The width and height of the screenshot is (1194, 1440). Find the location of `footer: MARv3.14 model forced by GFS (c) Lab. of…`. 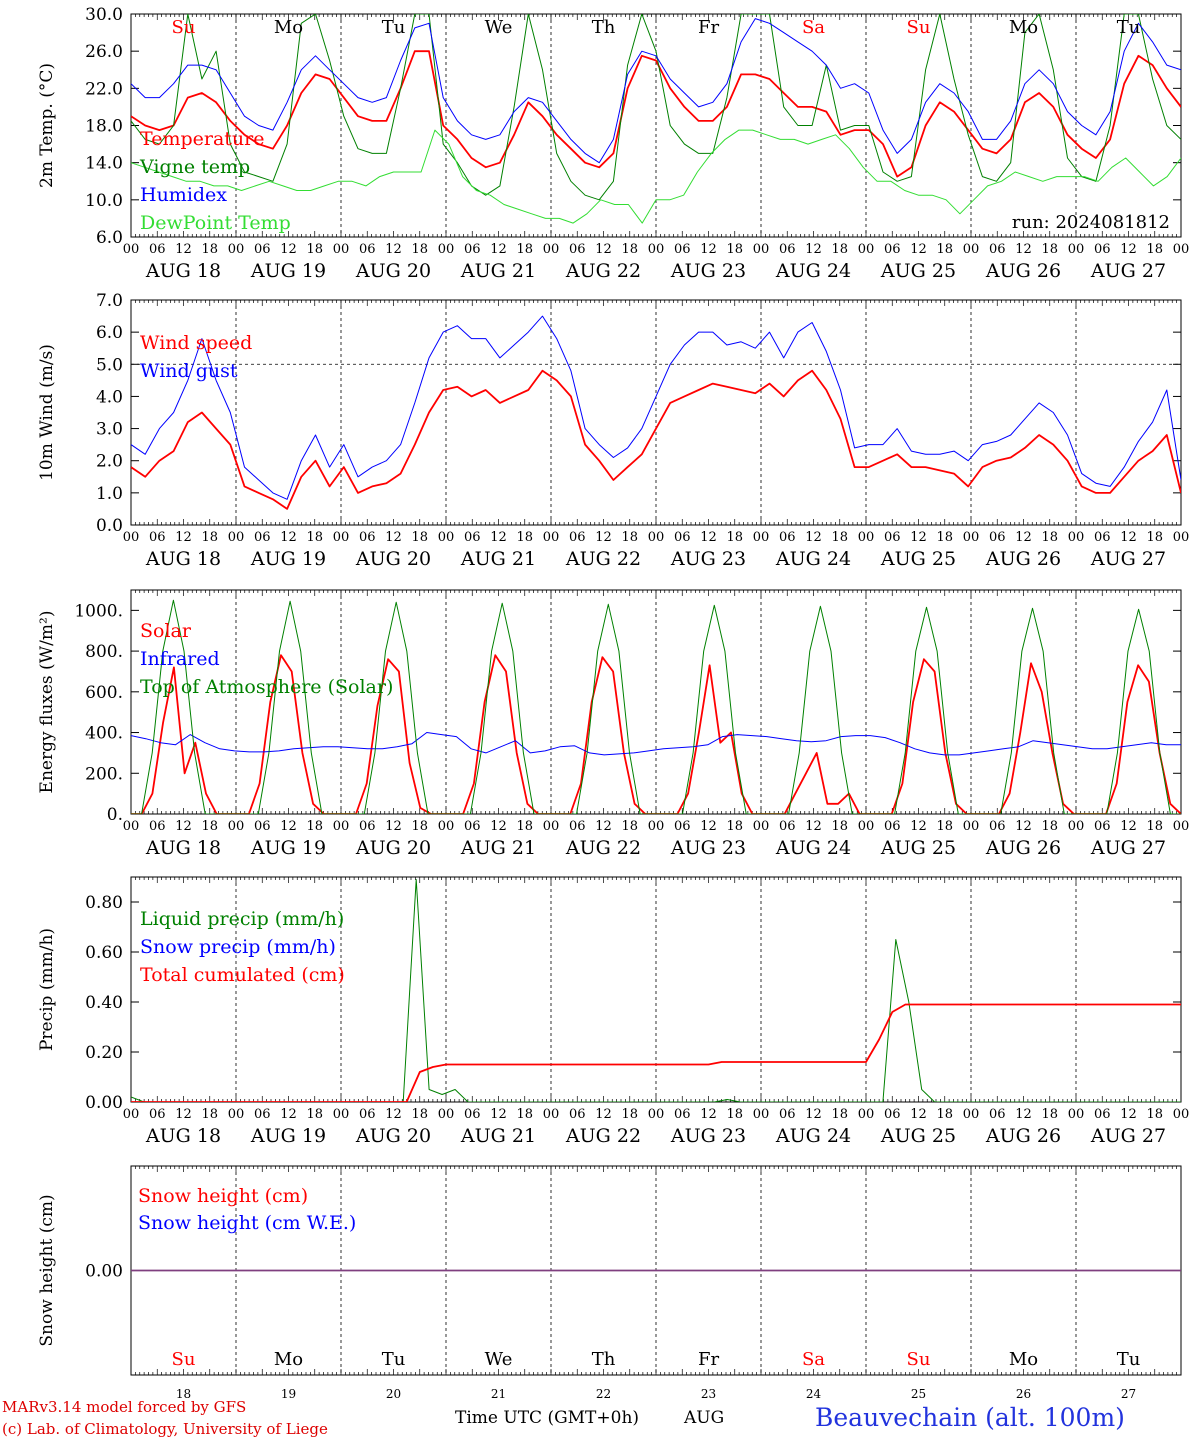

footer: MARv3.14 model forced by GFS (c) Lab. of… is located at coordinates (563, 1418).